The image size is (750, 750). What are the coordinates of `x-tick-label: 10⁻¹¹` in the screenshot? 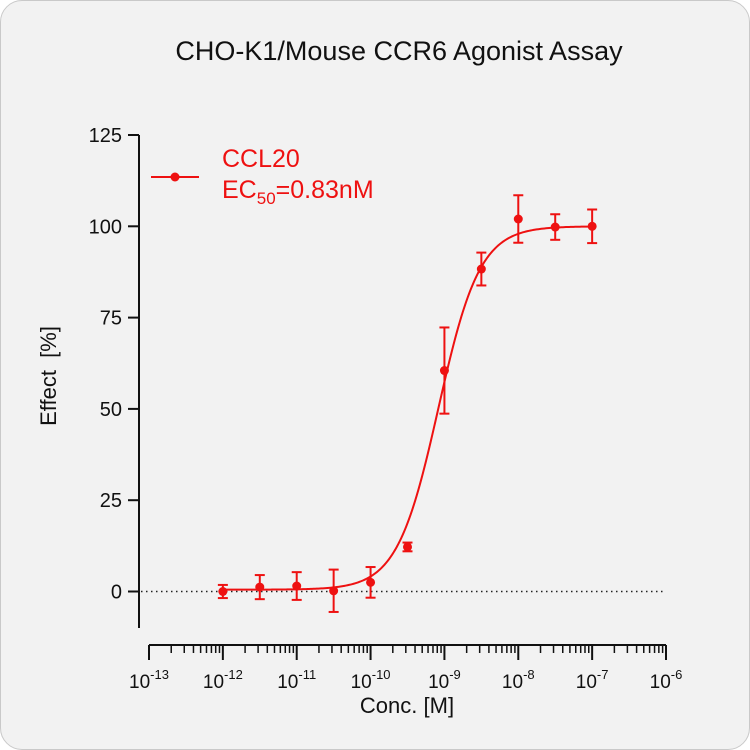 It's located at (296, 680).